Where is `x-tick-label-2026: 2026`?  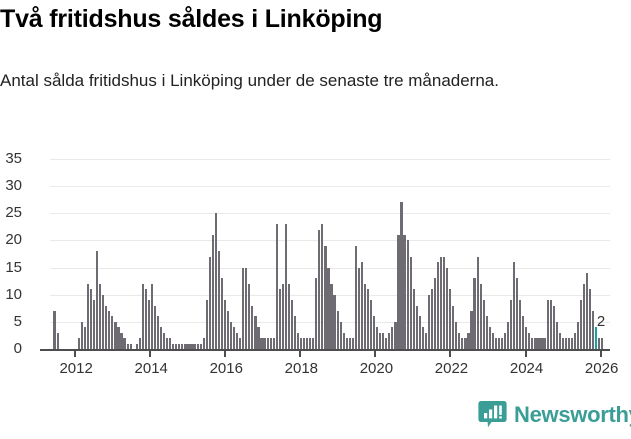 x-tick-label-2026: 2026 is located at coordinates (601, 368).